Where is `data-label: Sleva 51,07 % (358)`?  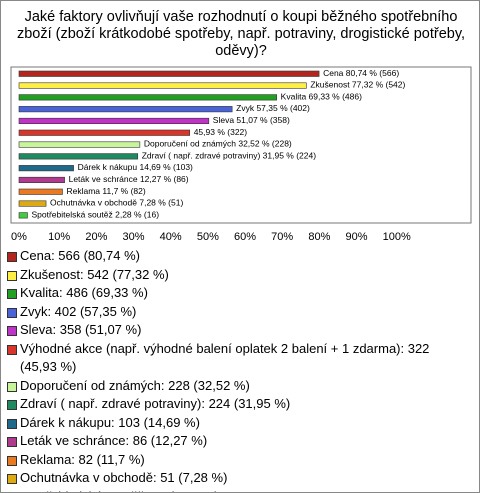
data-label: Sleva 51,07 % (358) is located at coordinates (251, 120).